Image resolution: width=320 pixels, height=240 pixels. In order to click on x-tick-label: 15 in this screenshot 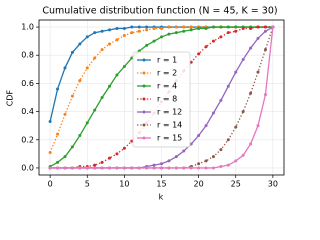, I will do `click(161, 184)`.